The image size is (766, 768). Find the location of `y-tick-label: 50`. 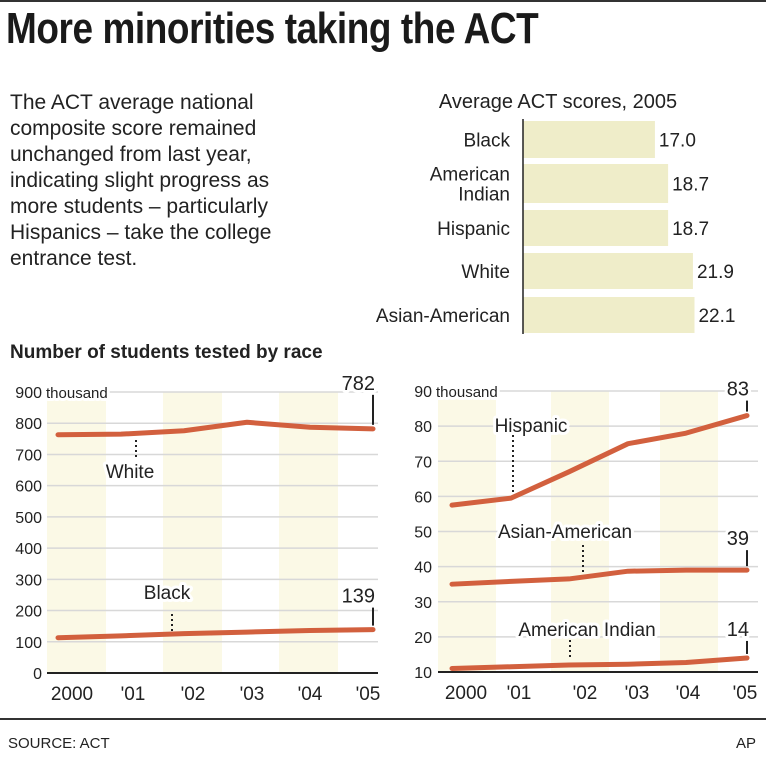

y-tick-label: 50 is located at coordinates (423, 533).